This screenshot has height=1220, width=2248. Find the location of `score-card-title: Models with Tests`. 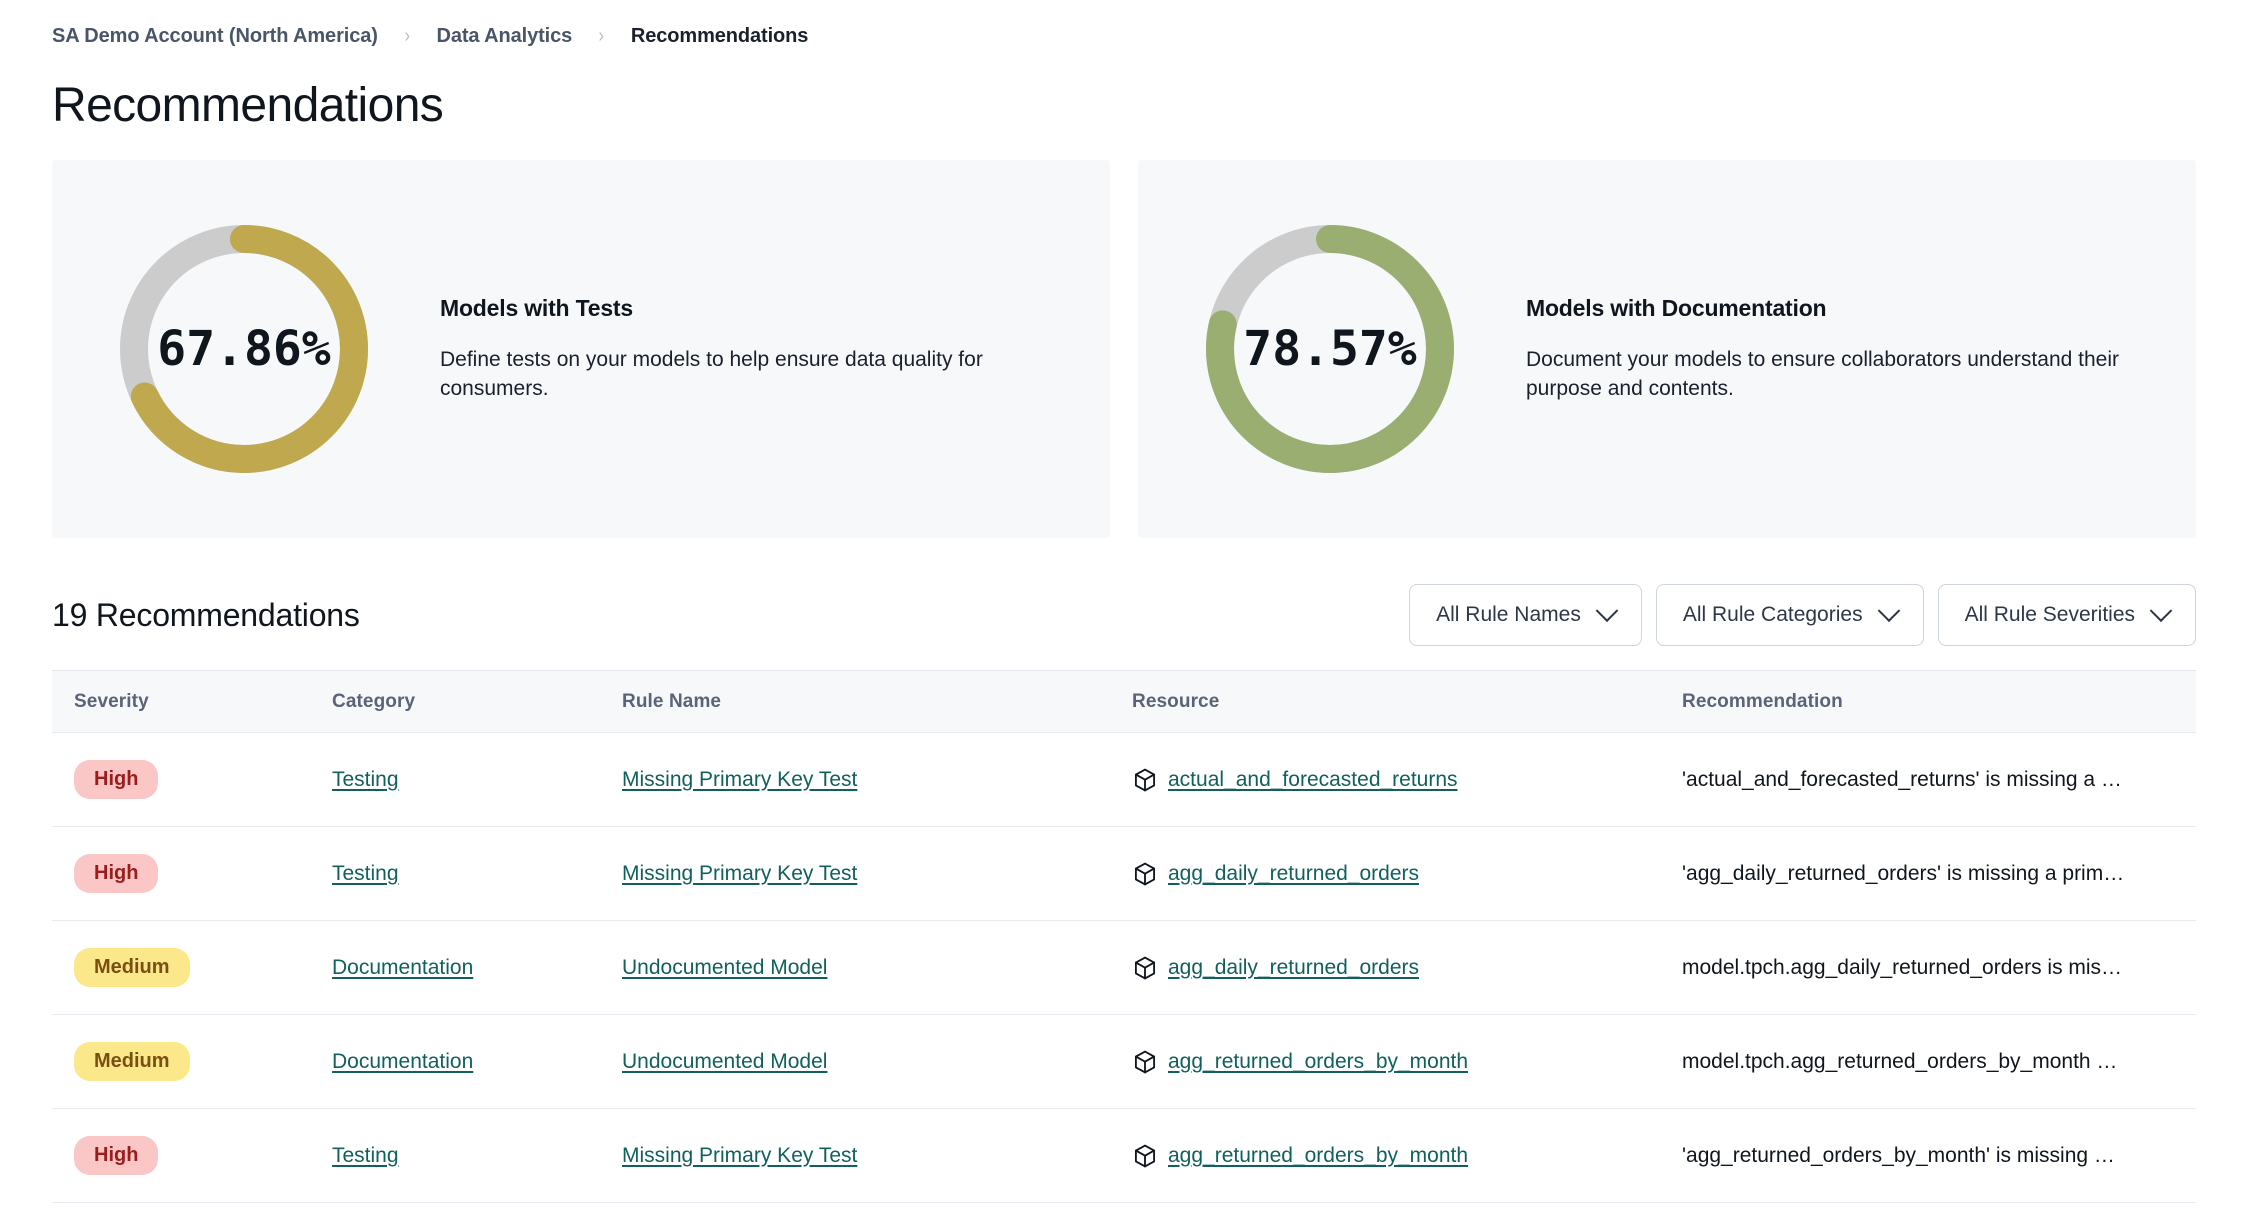

score-card-title: Models with Tests is located at coordinates (536, 307).